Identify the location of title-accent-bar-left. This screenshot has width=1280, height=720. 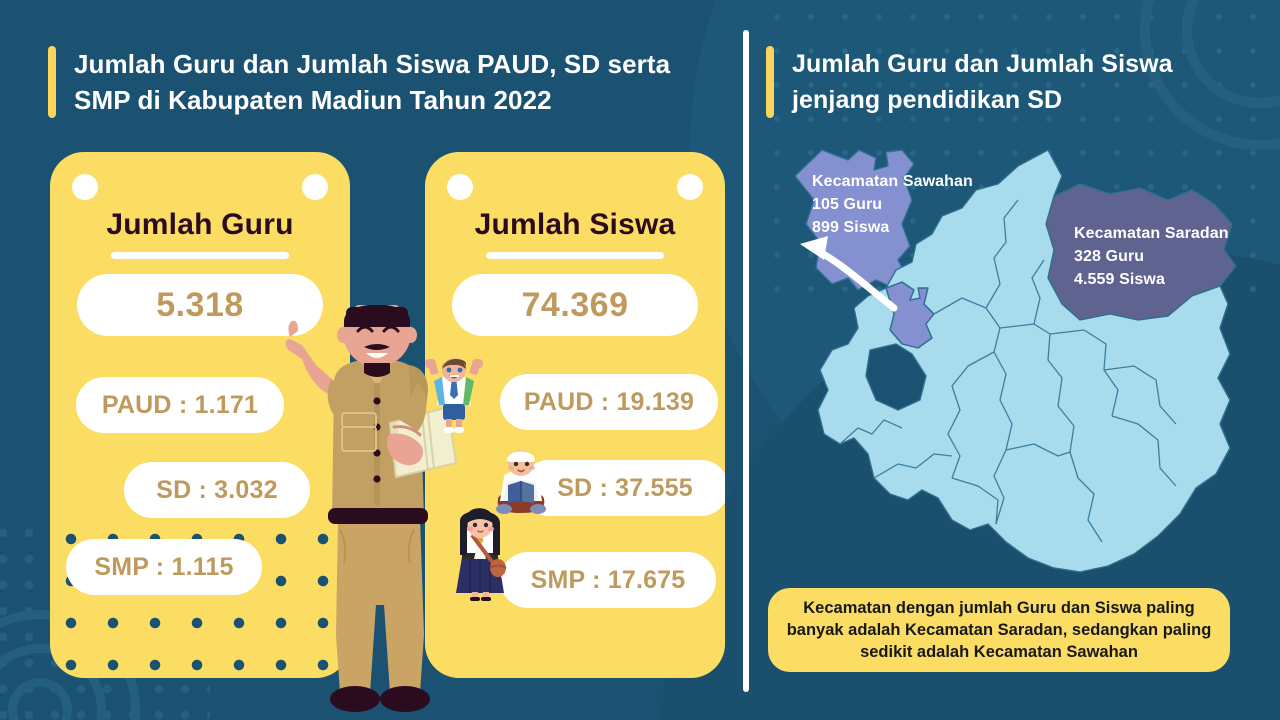
(52, 82).